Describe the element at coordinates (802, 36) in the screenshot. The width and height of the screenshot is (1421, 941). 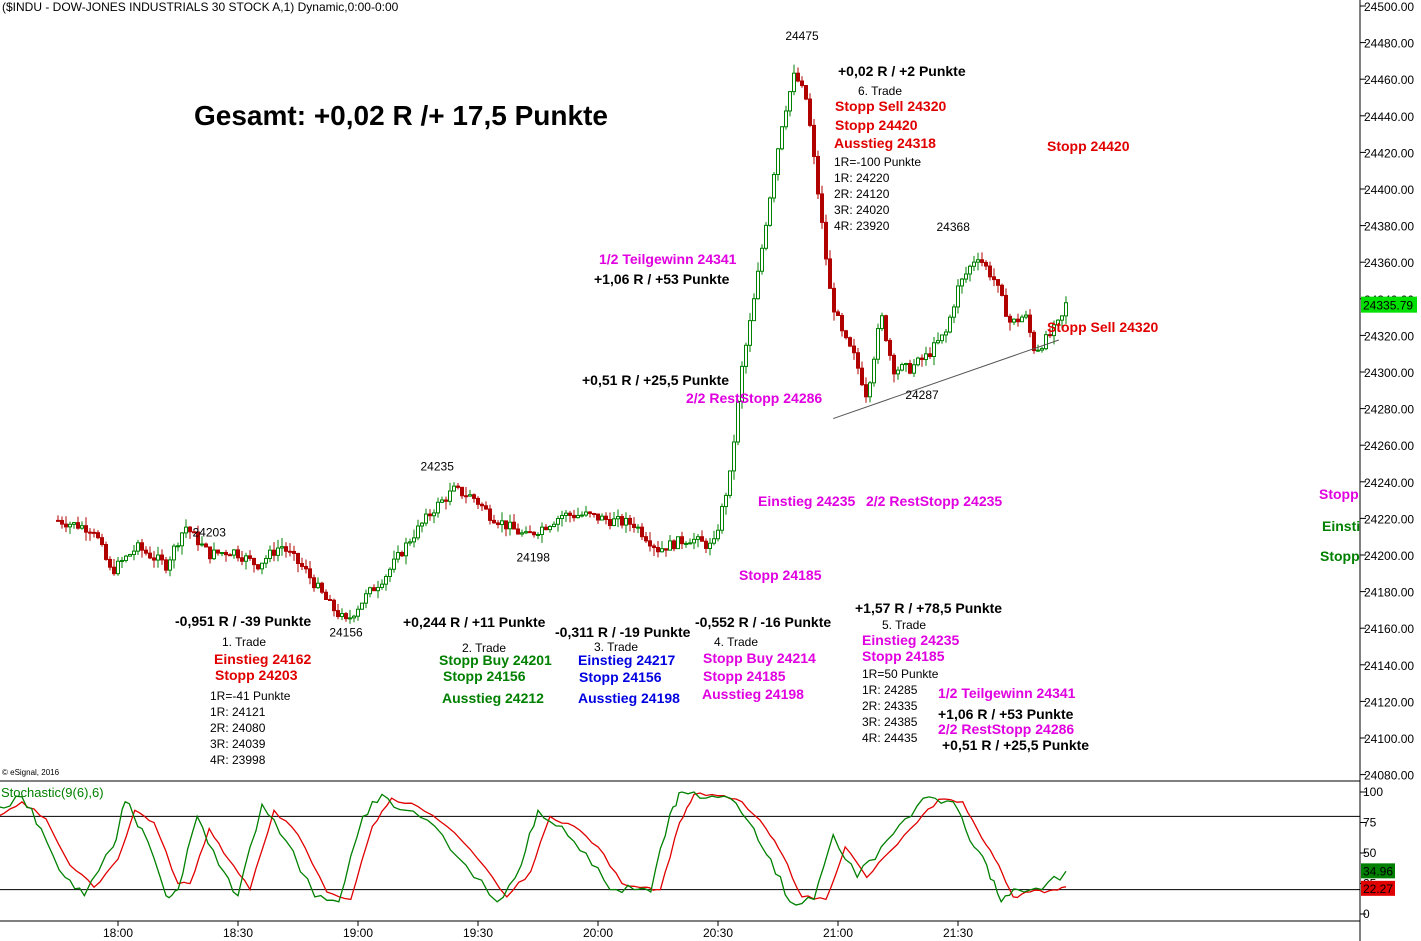
I see `price-label: 24475` at that location.